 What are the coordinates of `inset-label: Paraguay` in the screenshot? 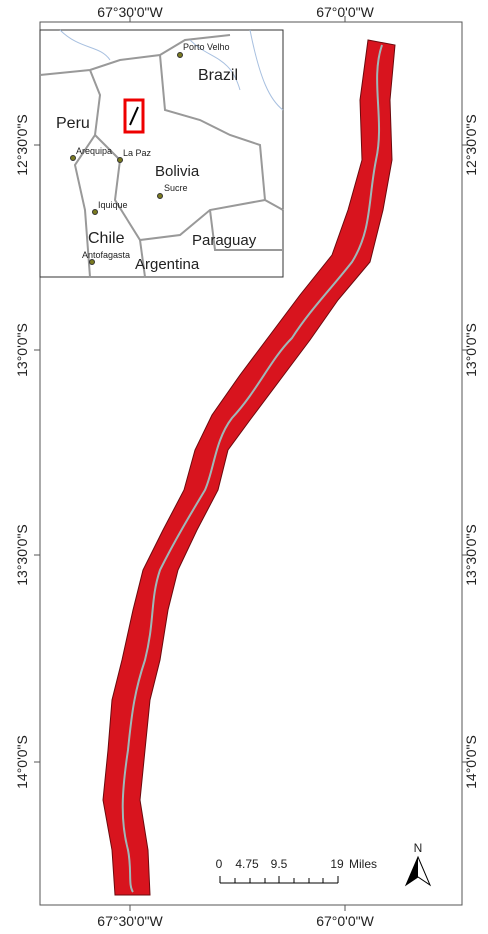 It's located at (224, 240).